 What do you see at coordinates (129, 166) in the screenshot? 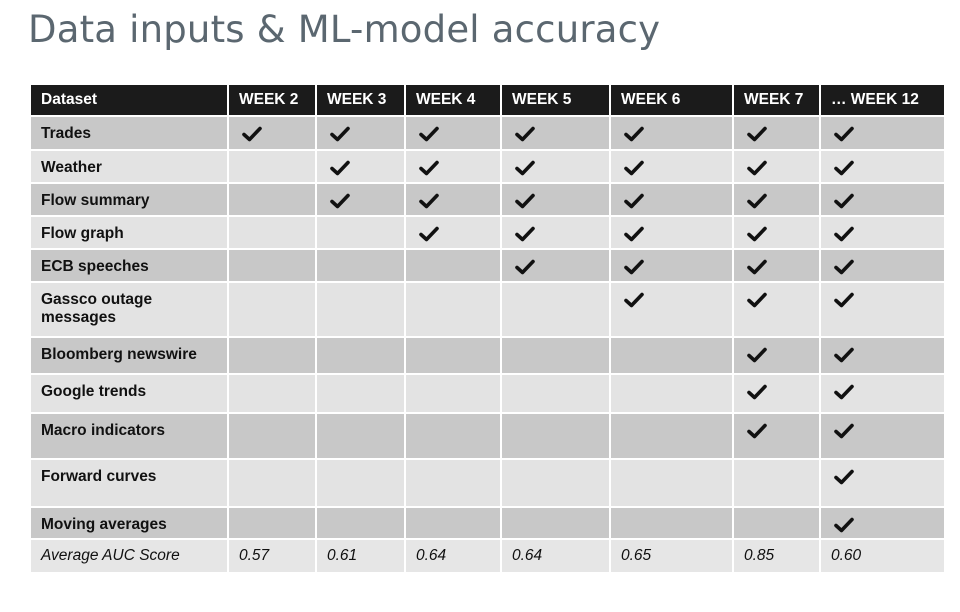
I see `dataset-label: Weather` at bounding box center [129, 166].